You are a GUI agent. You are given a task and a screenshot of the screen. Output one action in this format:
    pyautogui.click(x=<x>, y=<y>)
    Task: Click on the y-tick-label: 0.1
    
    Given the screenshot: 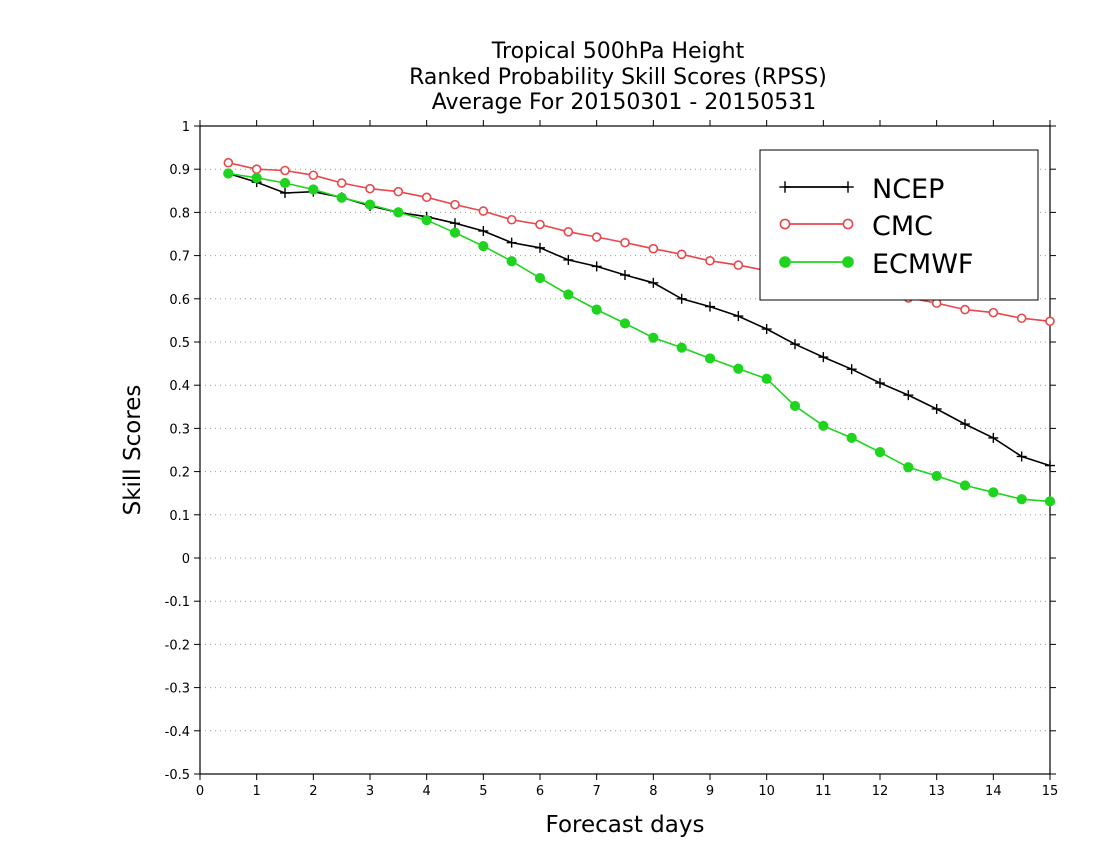 What is the action you would take?
    pyautogui.click(x=179, y=516)
    